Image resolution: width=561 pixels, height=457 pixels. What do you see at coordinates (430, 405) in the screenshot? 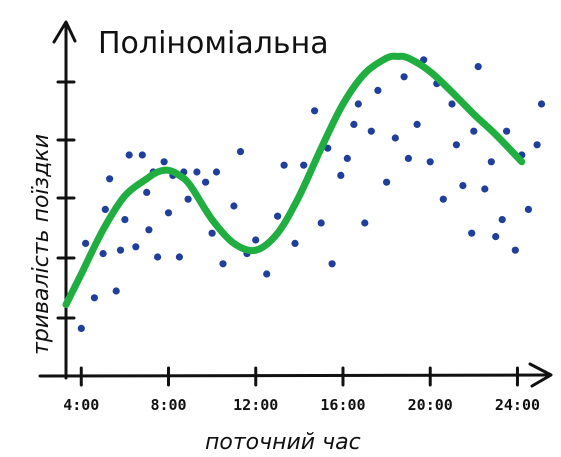
I see `x-tick-label: 20:00` at bounding box center [430, 405].